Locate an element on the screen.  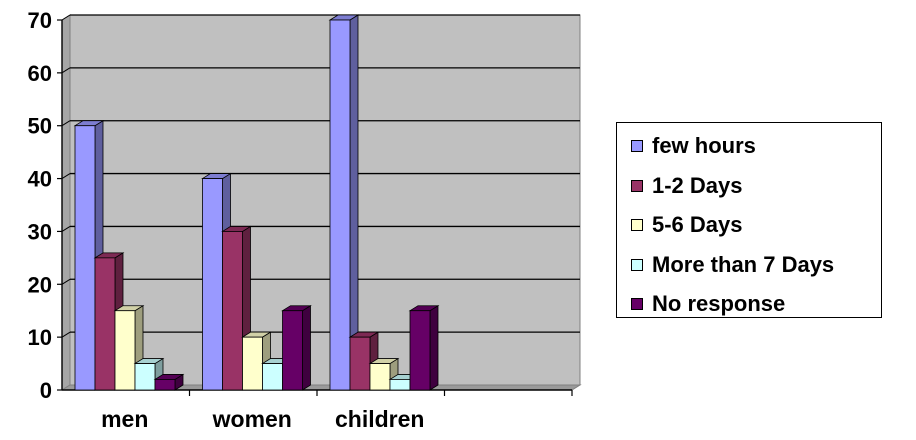
x-tick-label: children is located at coordinates (379, 419).